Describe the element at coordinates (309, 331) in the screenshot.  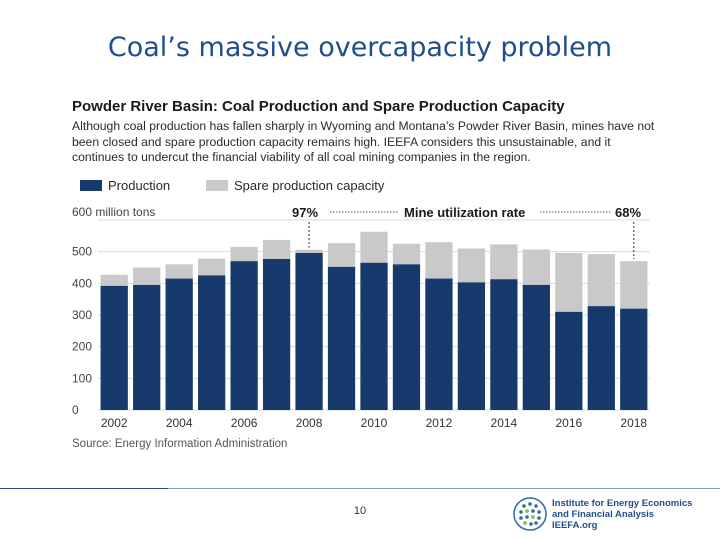
I see `bar-production-2008` at that location.